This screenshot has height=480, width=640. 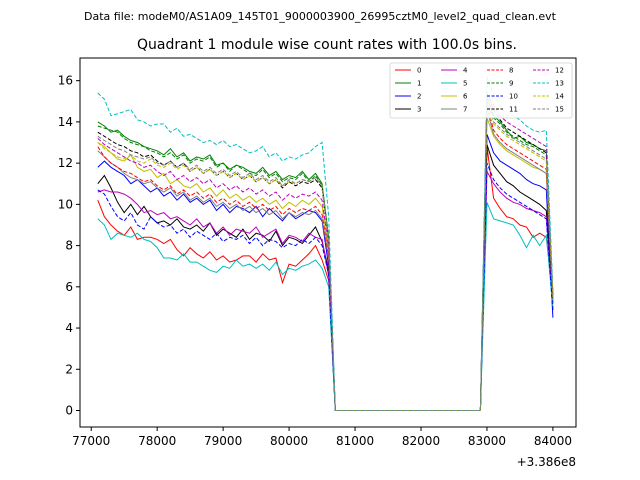 I want to click on y-axis: 0 2 4 6 8 10 12 14 16, so click(x=69, y=246).